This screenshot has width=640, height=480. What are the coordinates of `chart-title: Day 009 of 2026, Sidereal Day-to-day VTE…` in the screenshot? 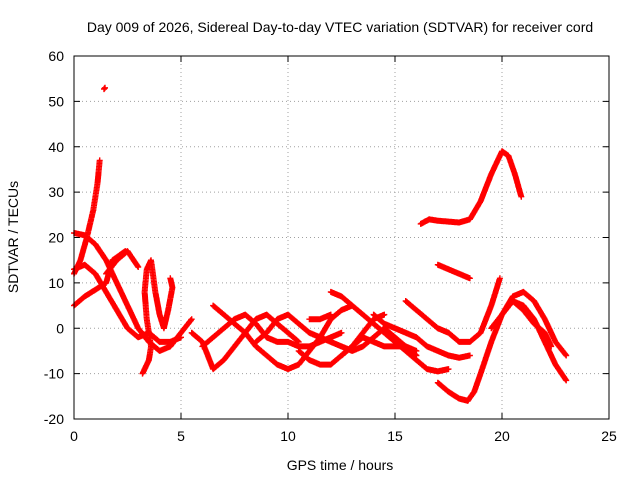 It's located at (340, 27).